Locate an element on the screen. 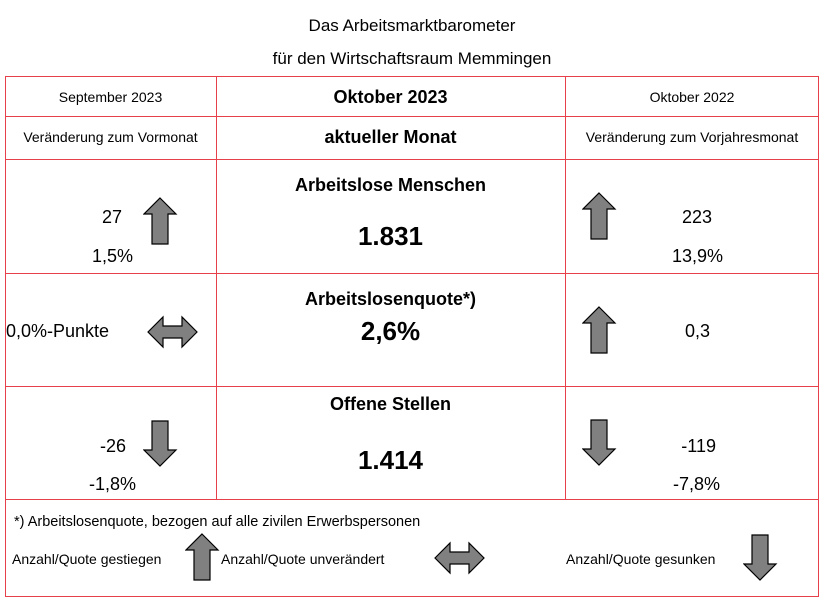 This screenshot has height=600, width=824. row-stellen-label: Offene Stellen is located at coordinates (390, 404).